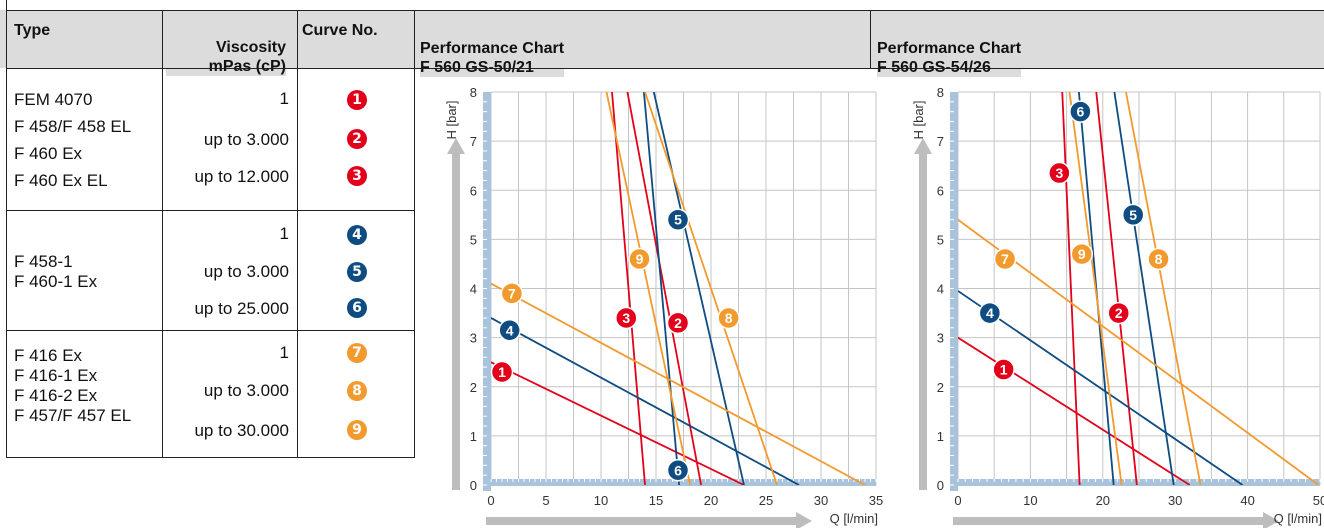 This screenshot has width=1324, height=528. I want to click on y-tick-label: 8, so click(940, 92).